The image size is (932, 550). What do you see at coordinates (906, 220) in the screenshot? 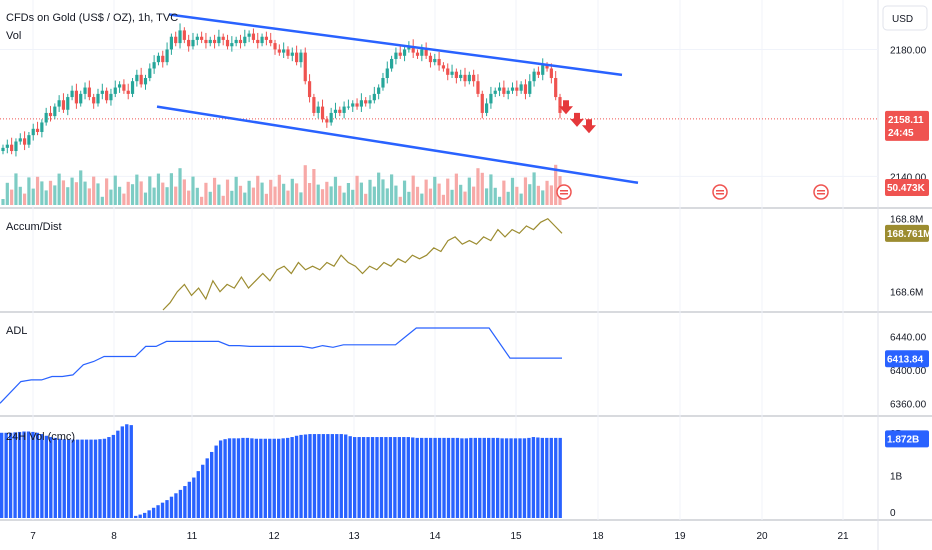
I see `accum-tick-label: 168.8M` at bounding box center [906, 220].